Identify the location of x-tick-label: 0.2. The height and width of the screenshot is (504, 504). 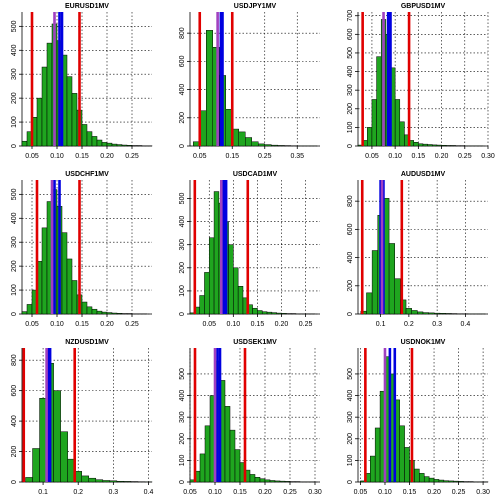
(78, 492).